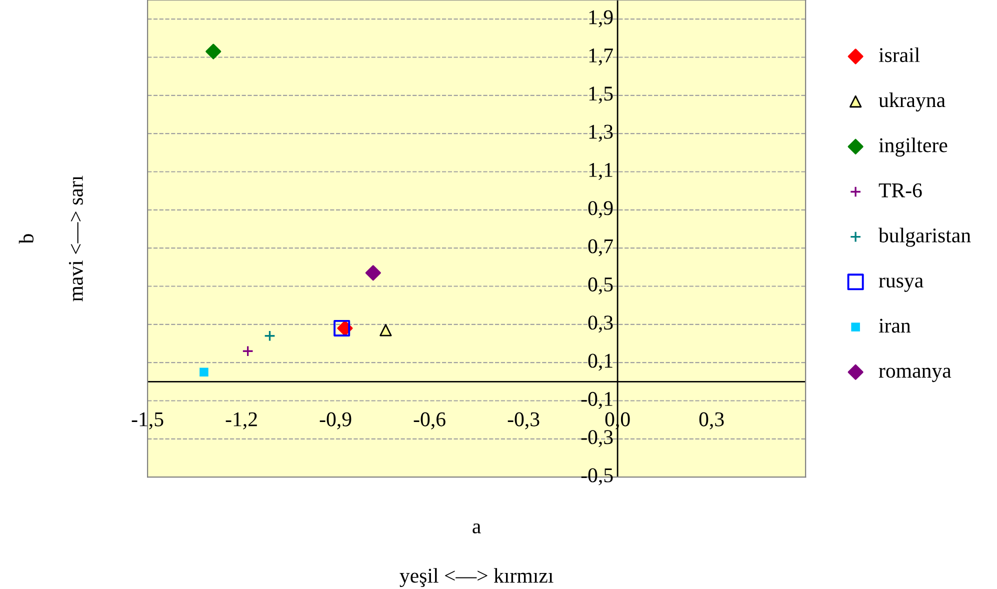  Describe the element at coordinates (900, 190) in the screenshot. I see `legend-label: TR-6` at that location.